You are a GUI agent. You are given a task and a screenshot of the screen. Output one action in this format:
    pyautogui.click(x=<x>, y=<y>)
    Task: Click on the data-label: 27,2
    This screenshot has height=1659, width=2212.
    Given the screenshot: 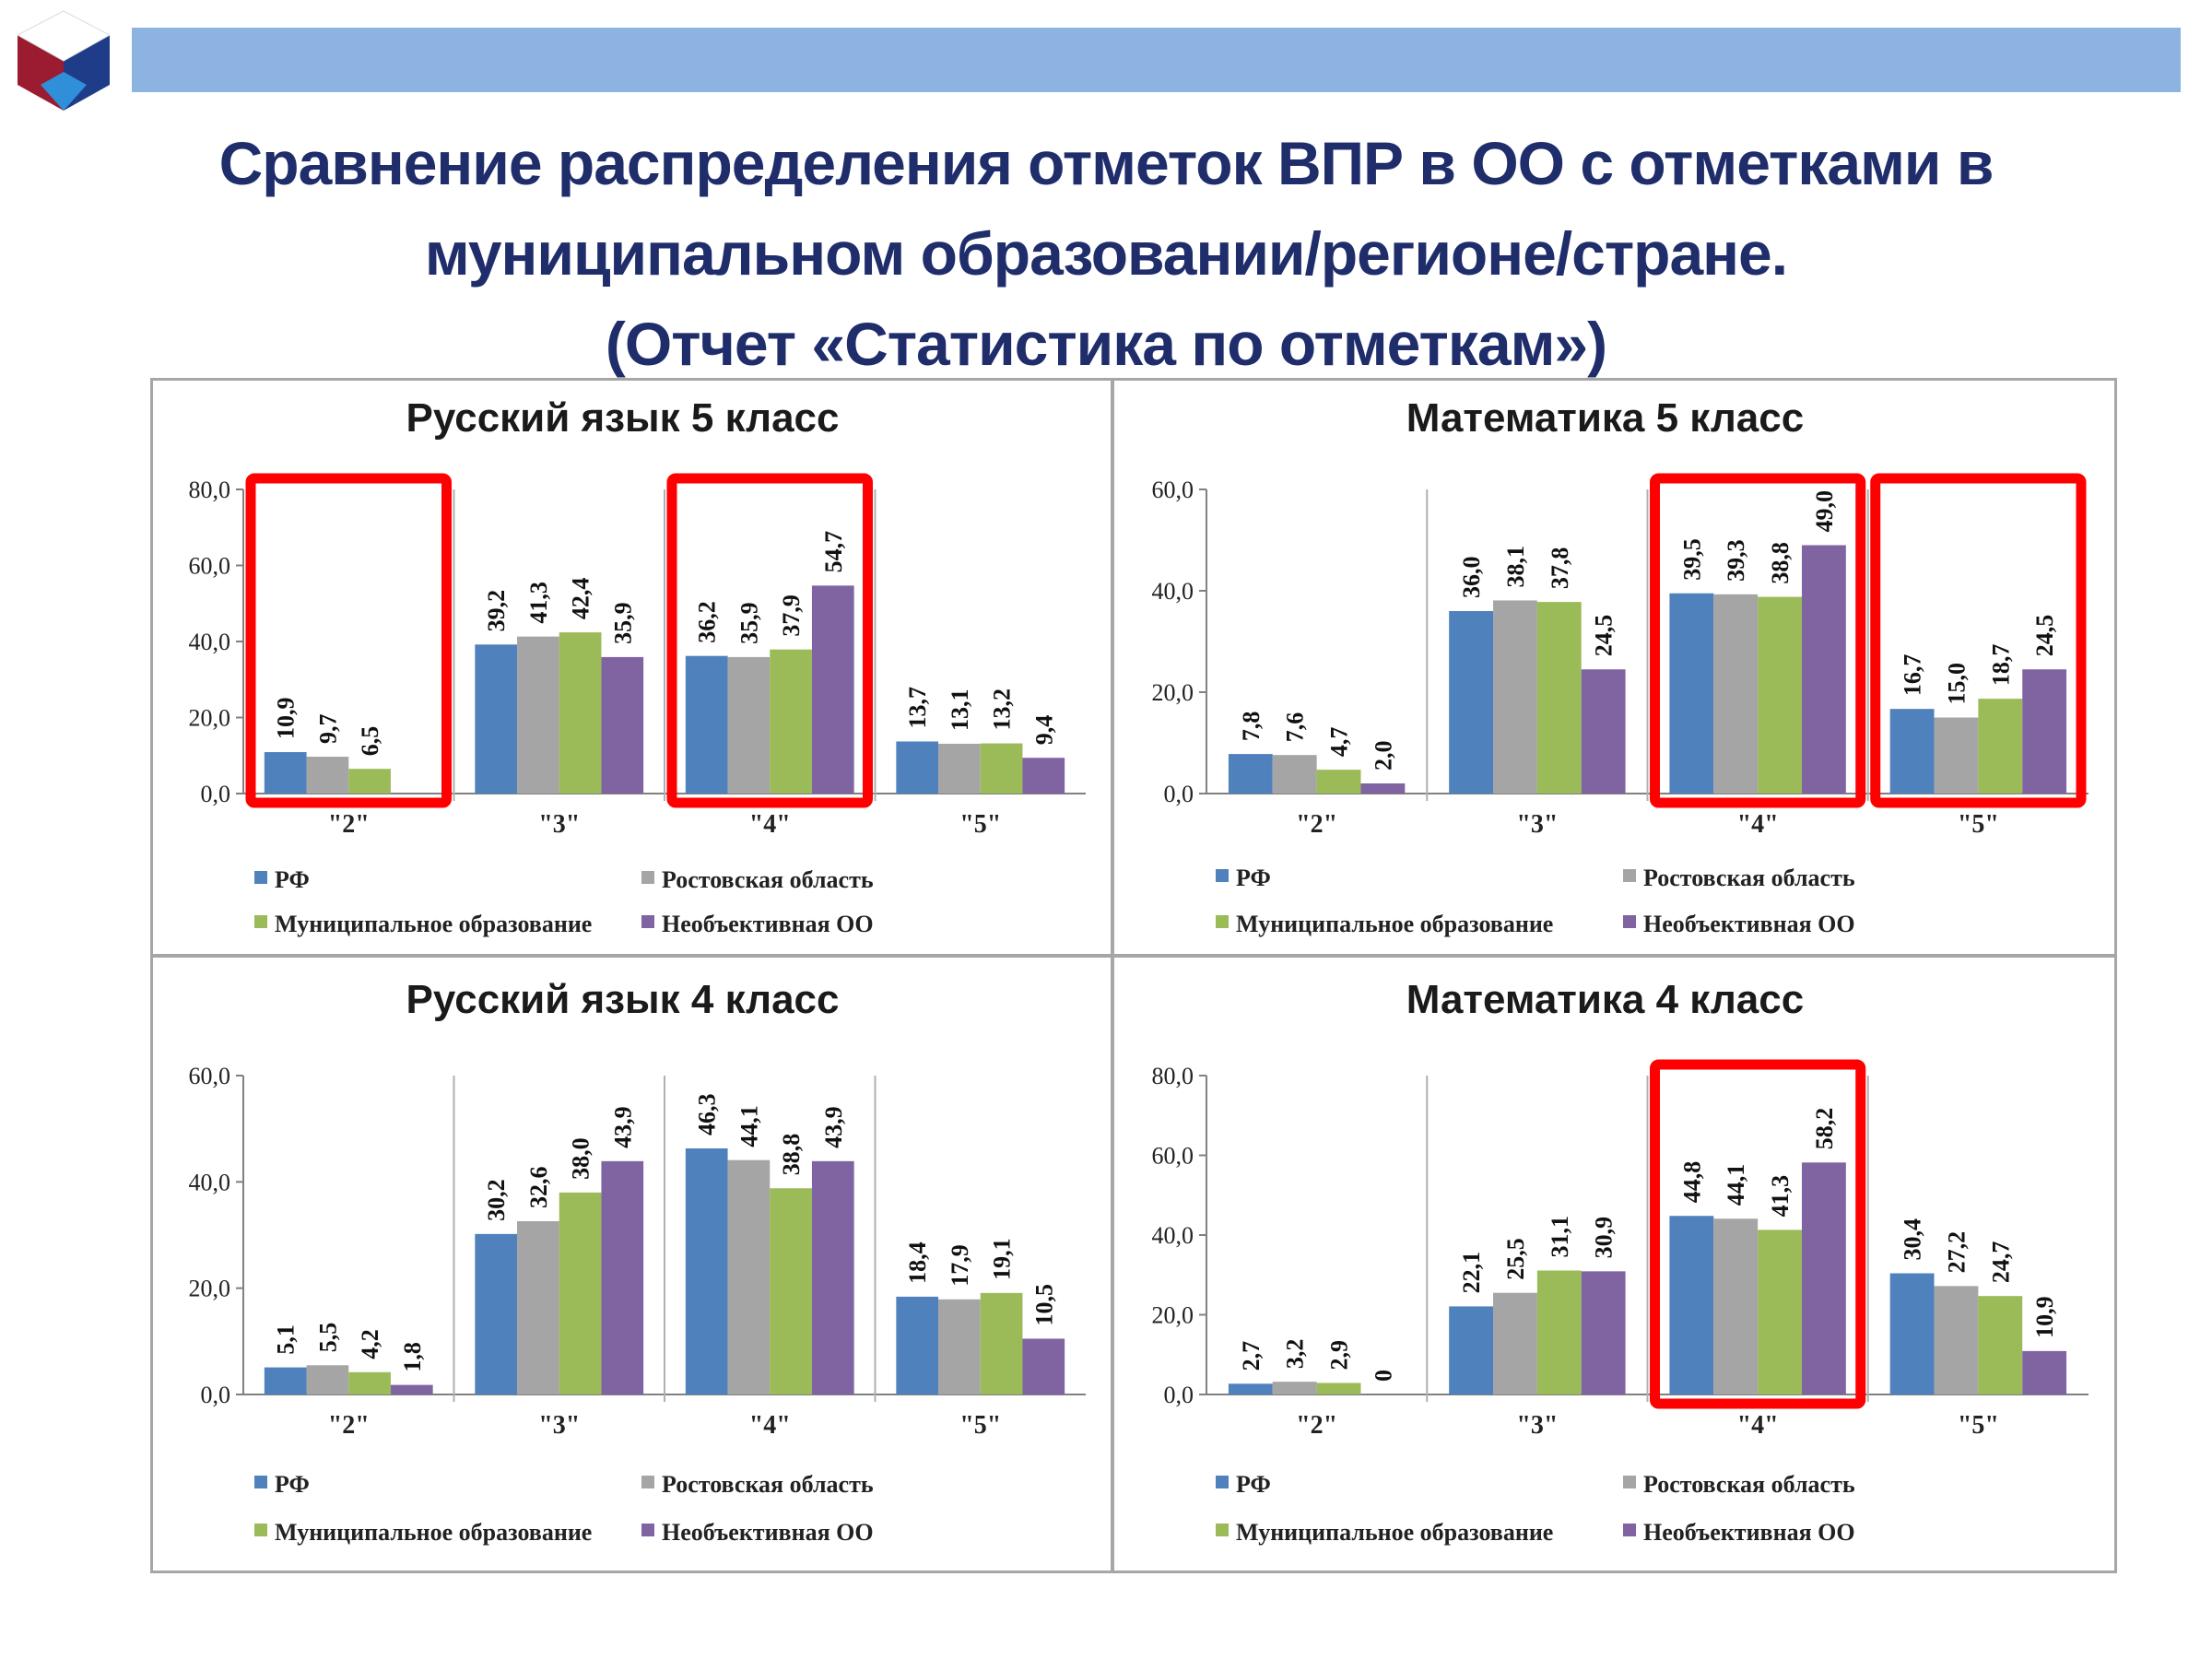 What is the action you would take?
    pyautogui.click(x=1956, y=1252)
    